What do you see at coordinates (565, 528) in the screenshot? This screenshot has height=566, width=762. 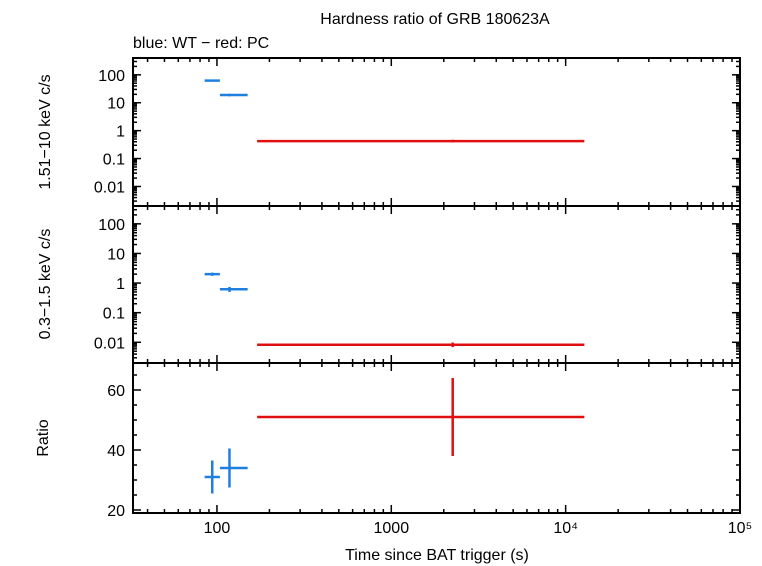 I see `x-tick-label: 10⁴` at bounding box center [565, 528].